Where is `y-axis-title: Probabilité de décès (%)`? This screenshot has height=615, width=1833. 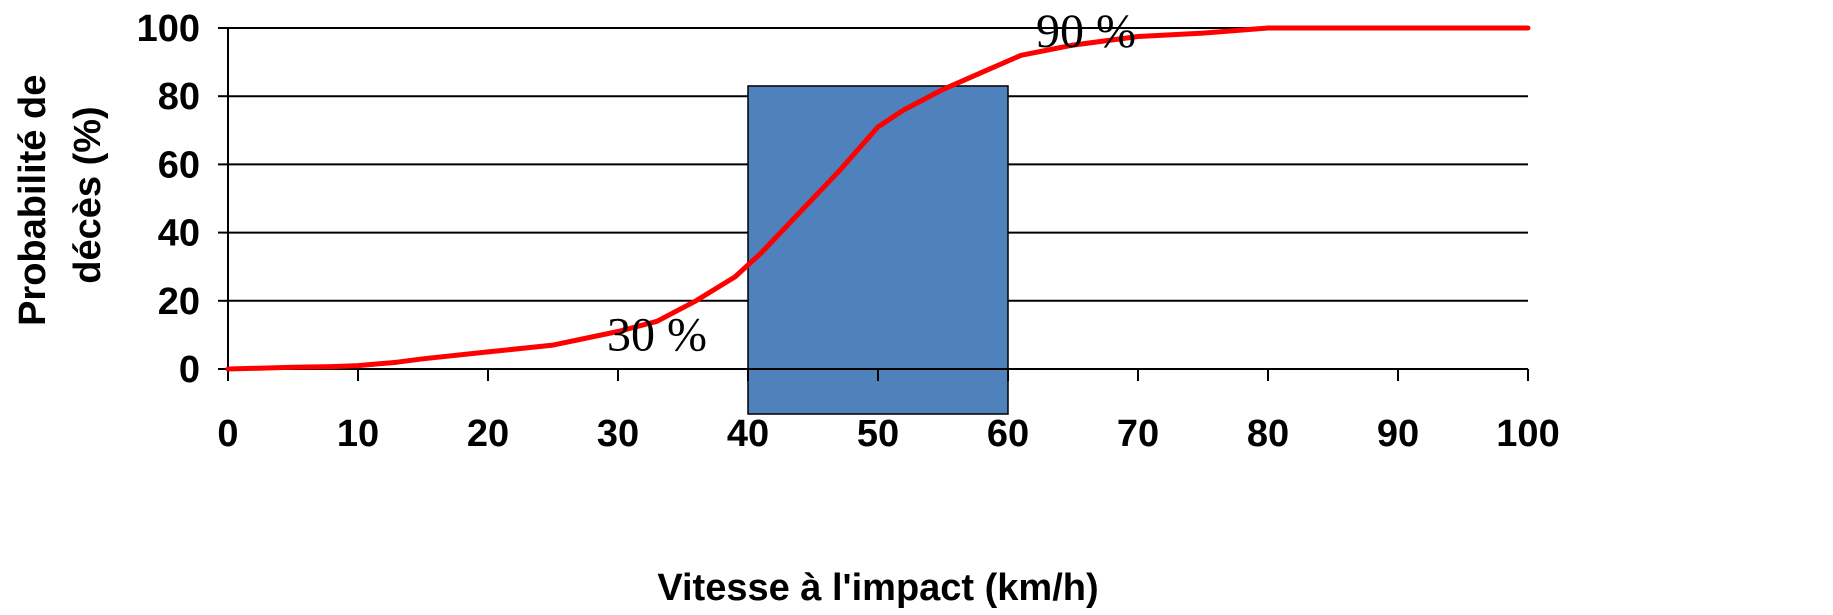
y-axis-title: Probabilité de décès (%) is located at coordinates (60, 195).